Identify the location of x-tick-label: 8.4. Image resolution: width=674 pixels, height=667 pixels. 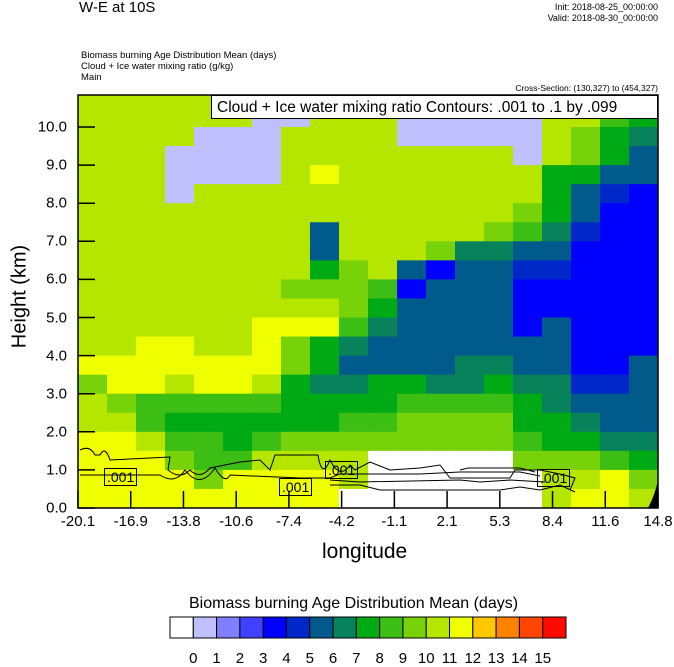
(552, 521).